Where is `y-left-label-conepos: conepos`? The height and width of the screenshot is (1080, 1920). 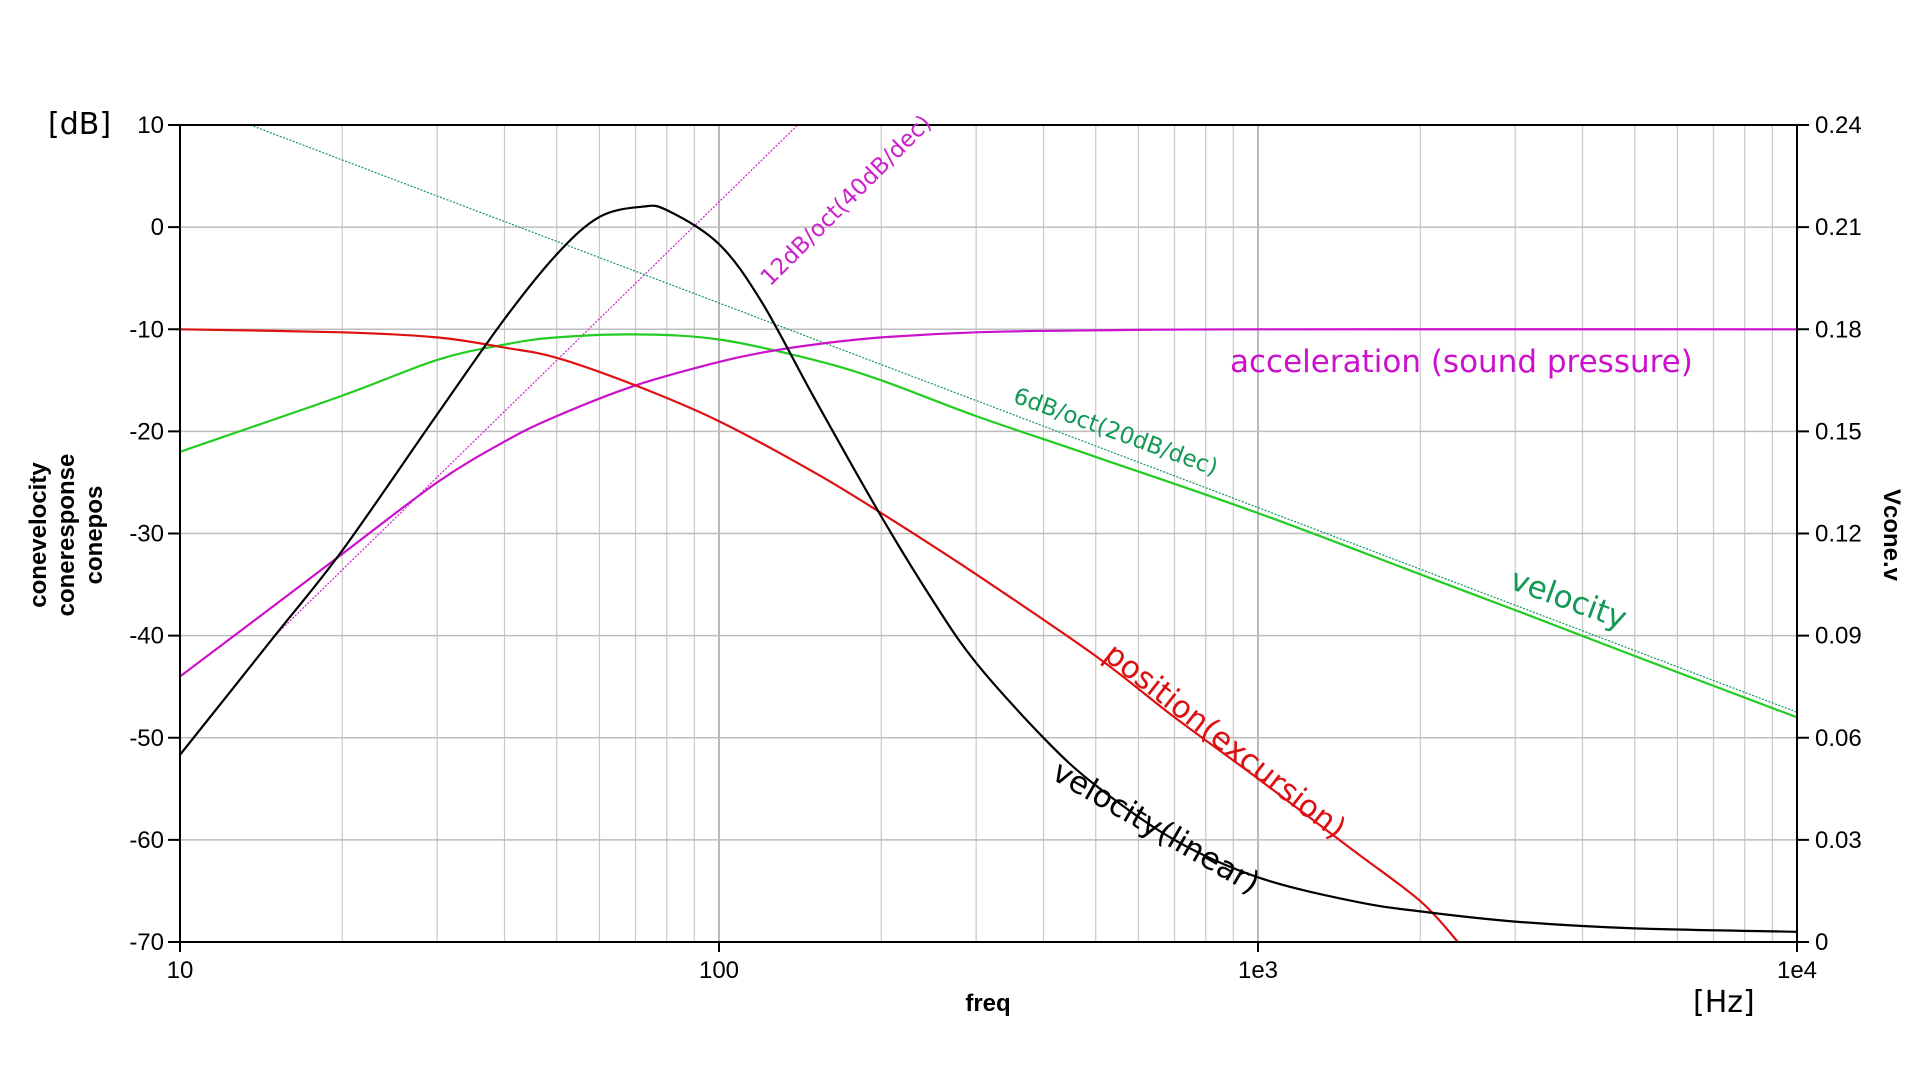
y-left-label-conepos: conepos is located at coordinates (94, 535).